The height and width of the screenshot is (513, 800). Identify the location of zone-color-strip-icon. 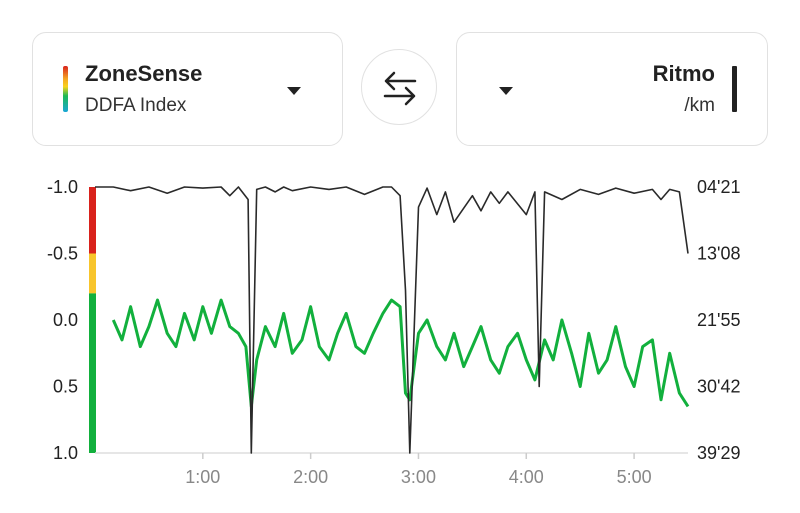
(65, 89).